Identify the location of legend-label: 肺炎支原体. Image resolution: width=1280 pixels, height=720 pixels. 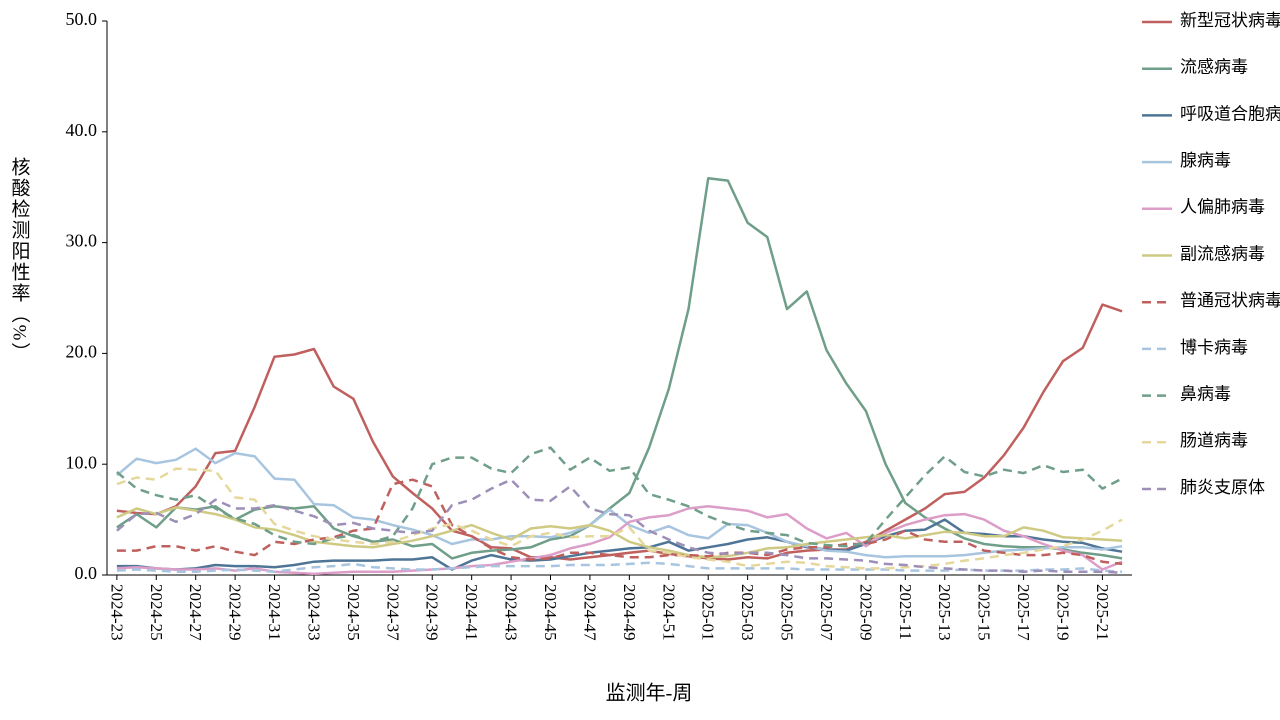
(1222, 487).